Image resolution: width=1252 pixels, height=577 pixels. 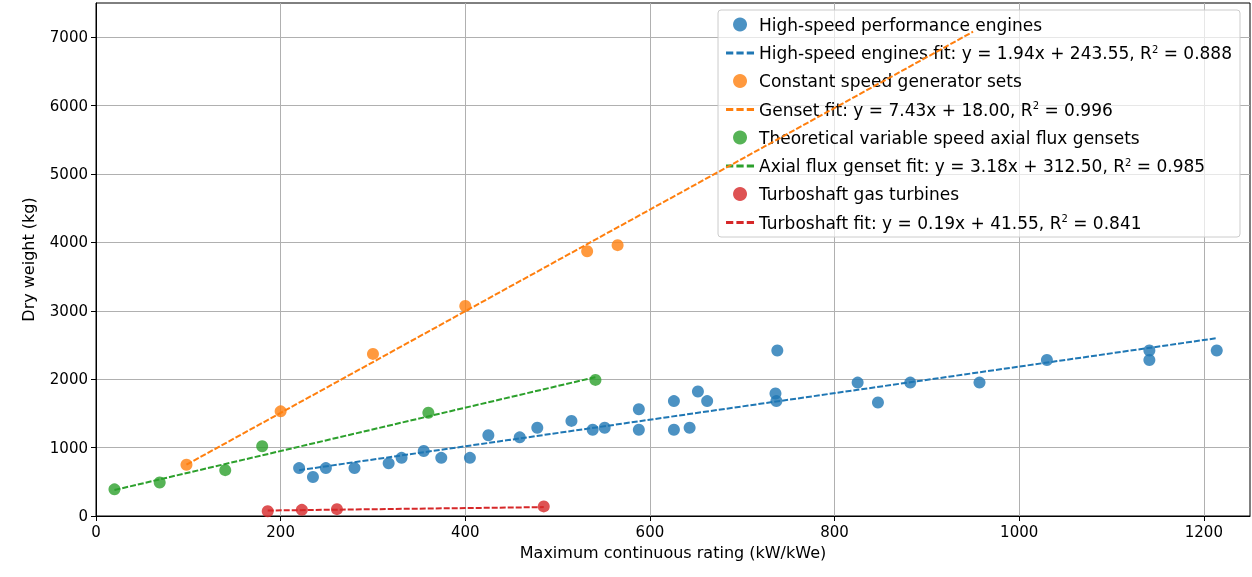 I want to click on y-axis-title: Dry weight (kg), so click(x=28, y=259).